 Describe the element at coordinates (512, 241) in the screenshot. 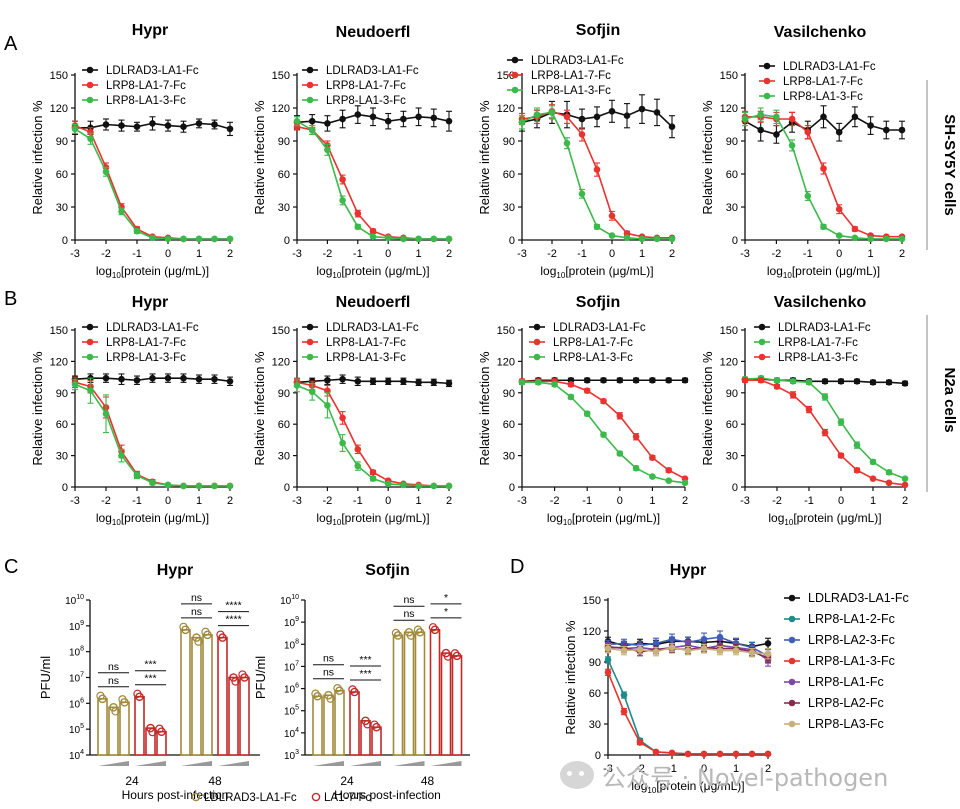

I see `y-tick-label: 0` at that location.